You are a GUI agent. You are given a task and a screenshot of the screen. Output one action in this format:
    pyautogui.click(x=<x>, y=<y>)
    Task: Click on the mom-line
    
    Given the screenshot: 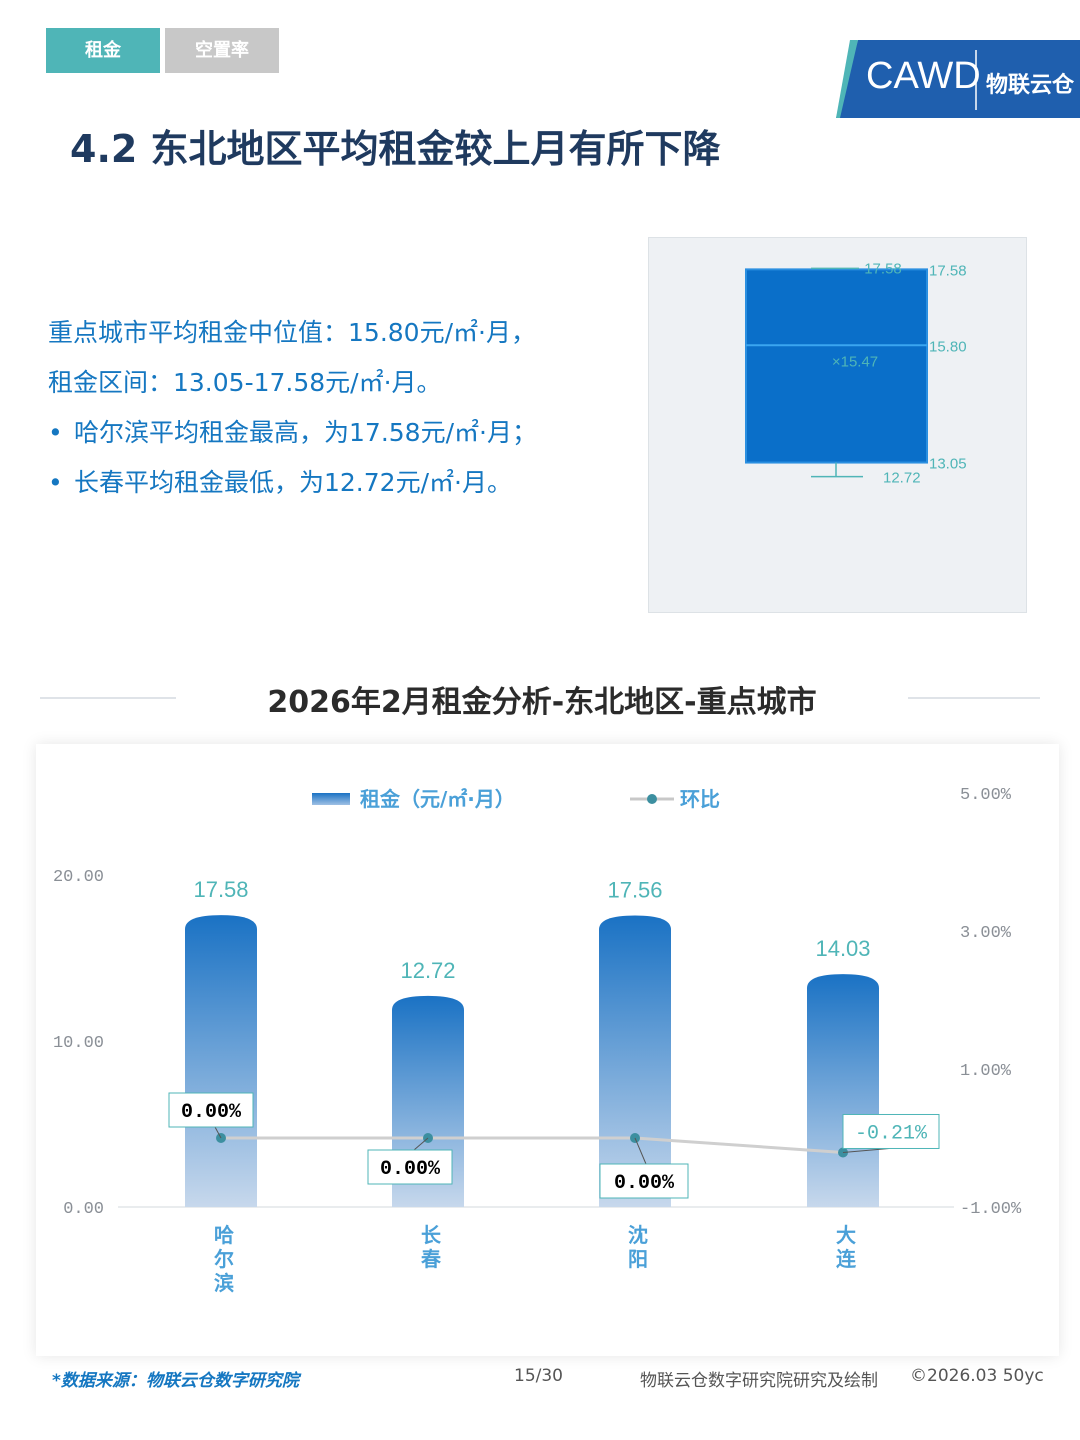 What is the action you would take?
    pyautogui.click(x=532, y=1145)
    